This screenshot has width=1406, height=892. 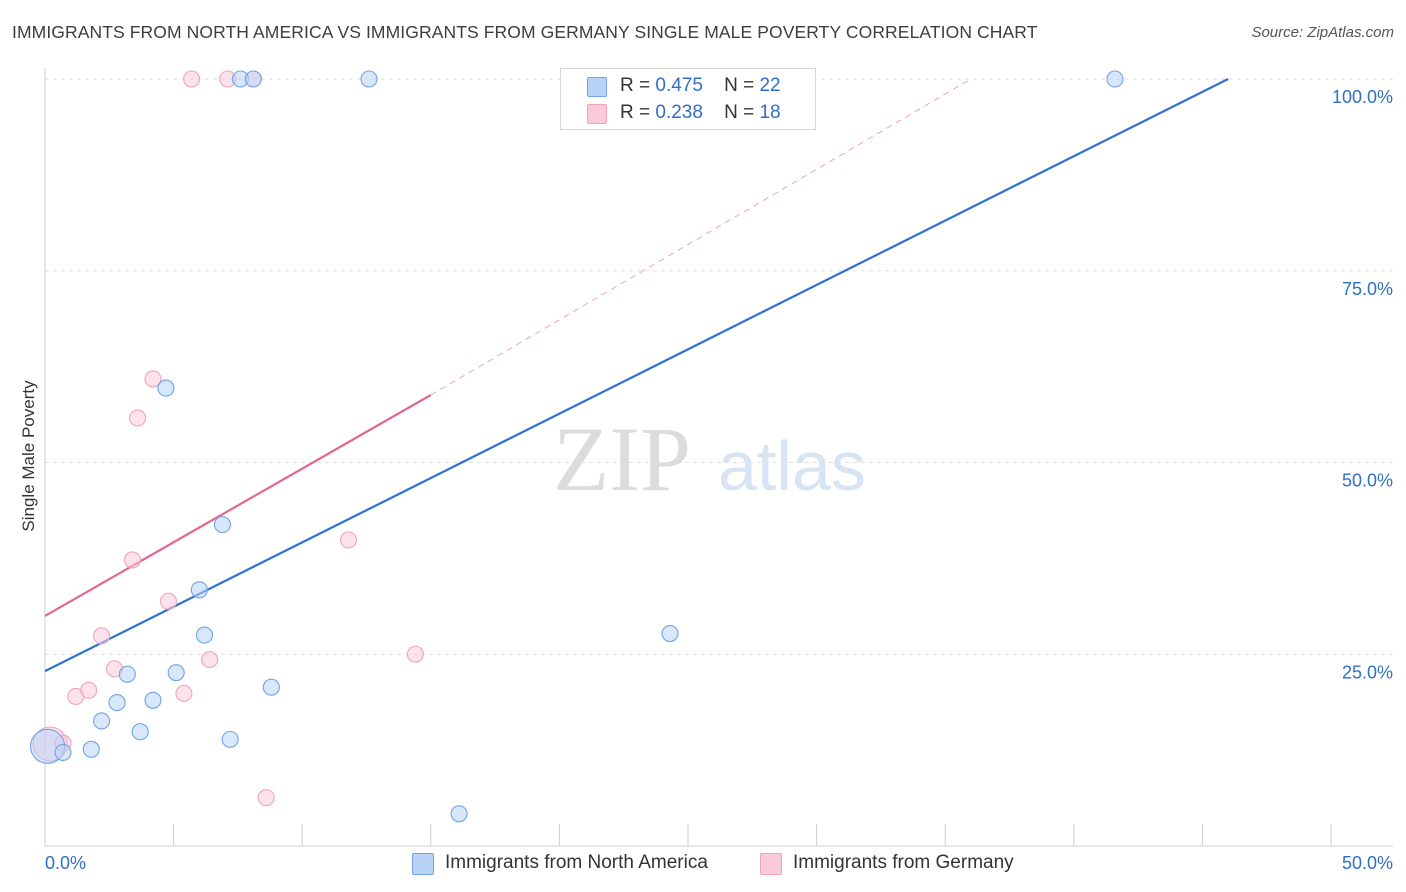 What do you see at coordinates (423, 864) in the screenshot?
I see `series-swatch-north-america` at bounding box center [423, 864].